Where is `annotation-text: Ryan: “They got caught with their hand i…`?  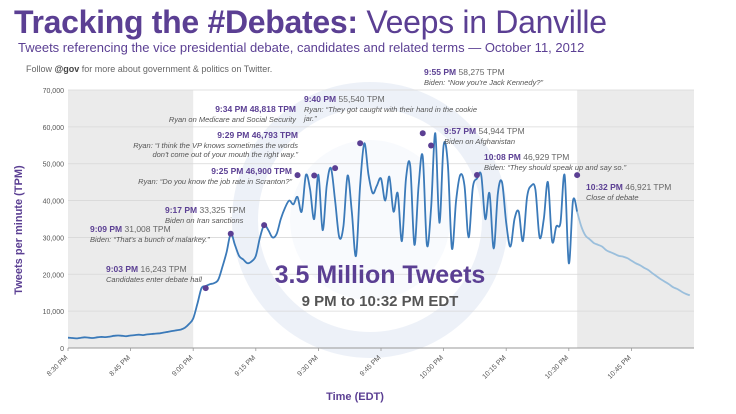 annotation-text: Ryan: “They got caught with their hand i… is located at coordinates (390, 109).